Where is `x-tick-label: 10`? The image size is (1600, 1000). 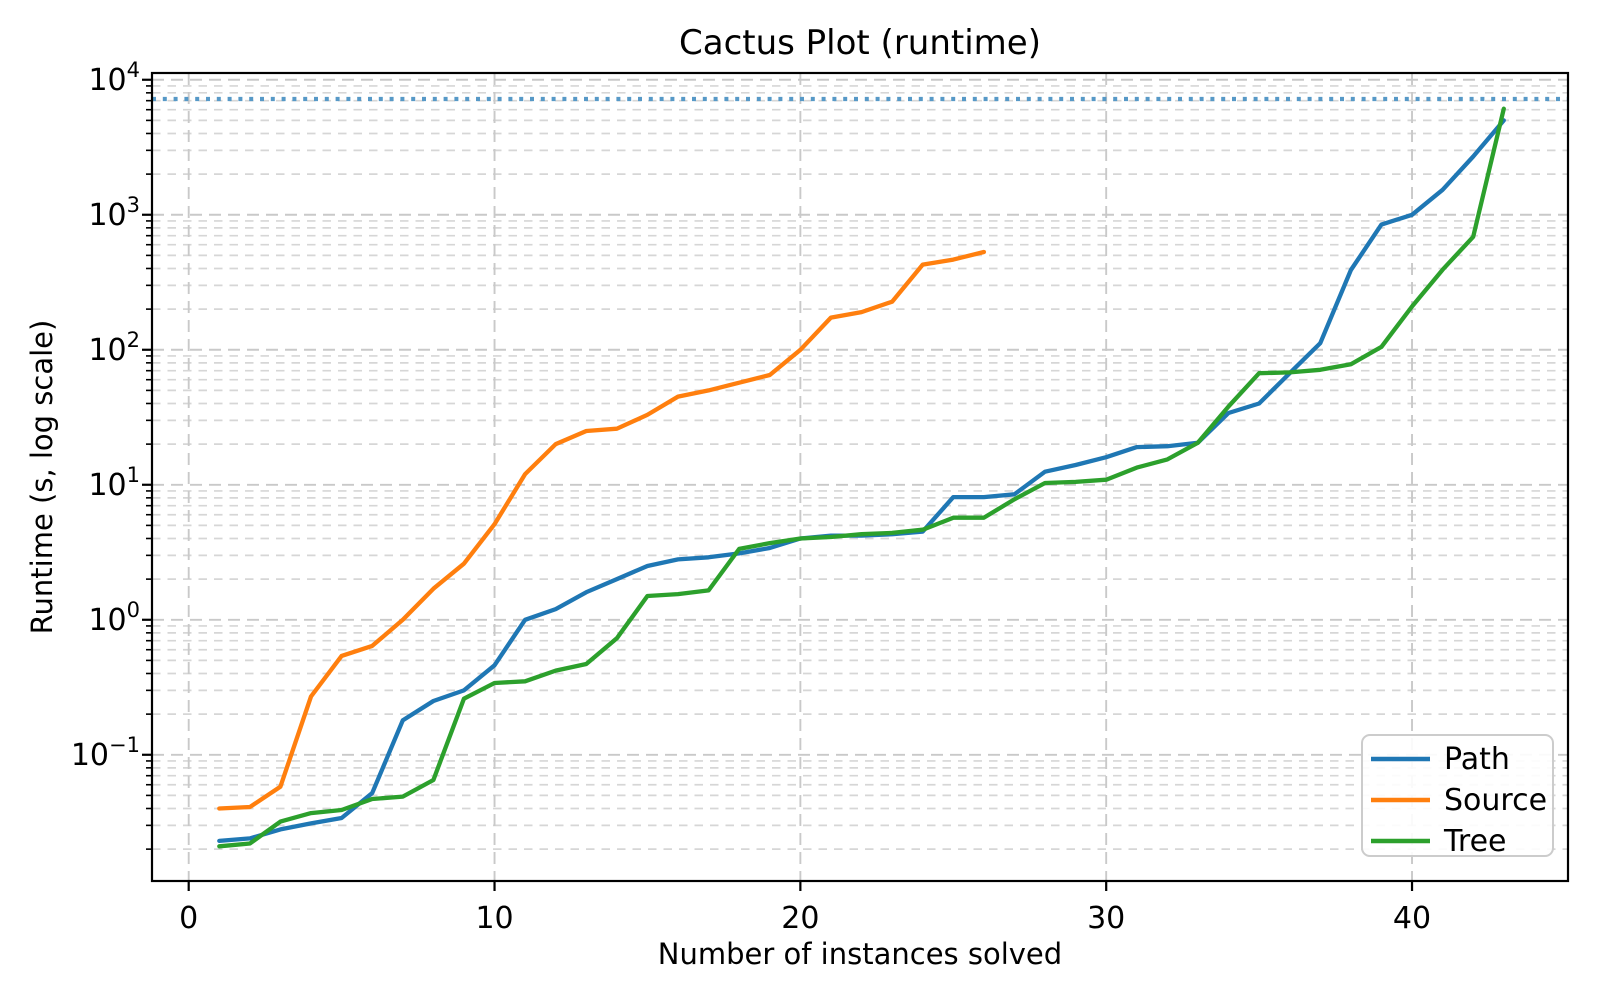 x-tick-label: 10 is located at coordinates (494, 918).